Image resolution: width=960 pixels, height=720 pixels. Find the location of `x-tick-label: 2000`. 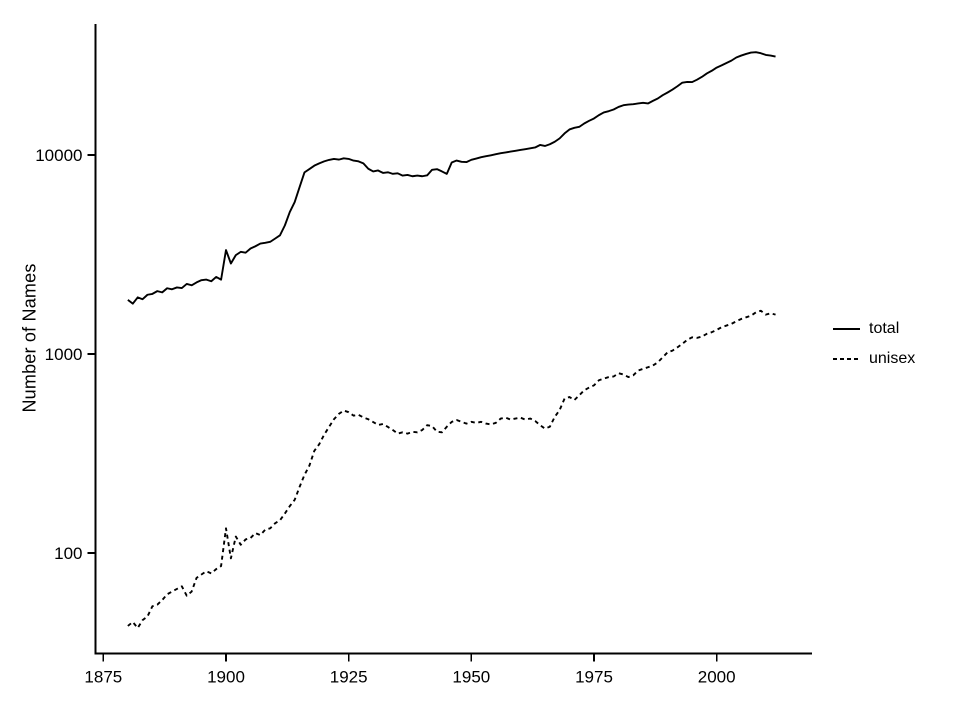

x-tick-label: 2000 is located at coordinates (717, 677).